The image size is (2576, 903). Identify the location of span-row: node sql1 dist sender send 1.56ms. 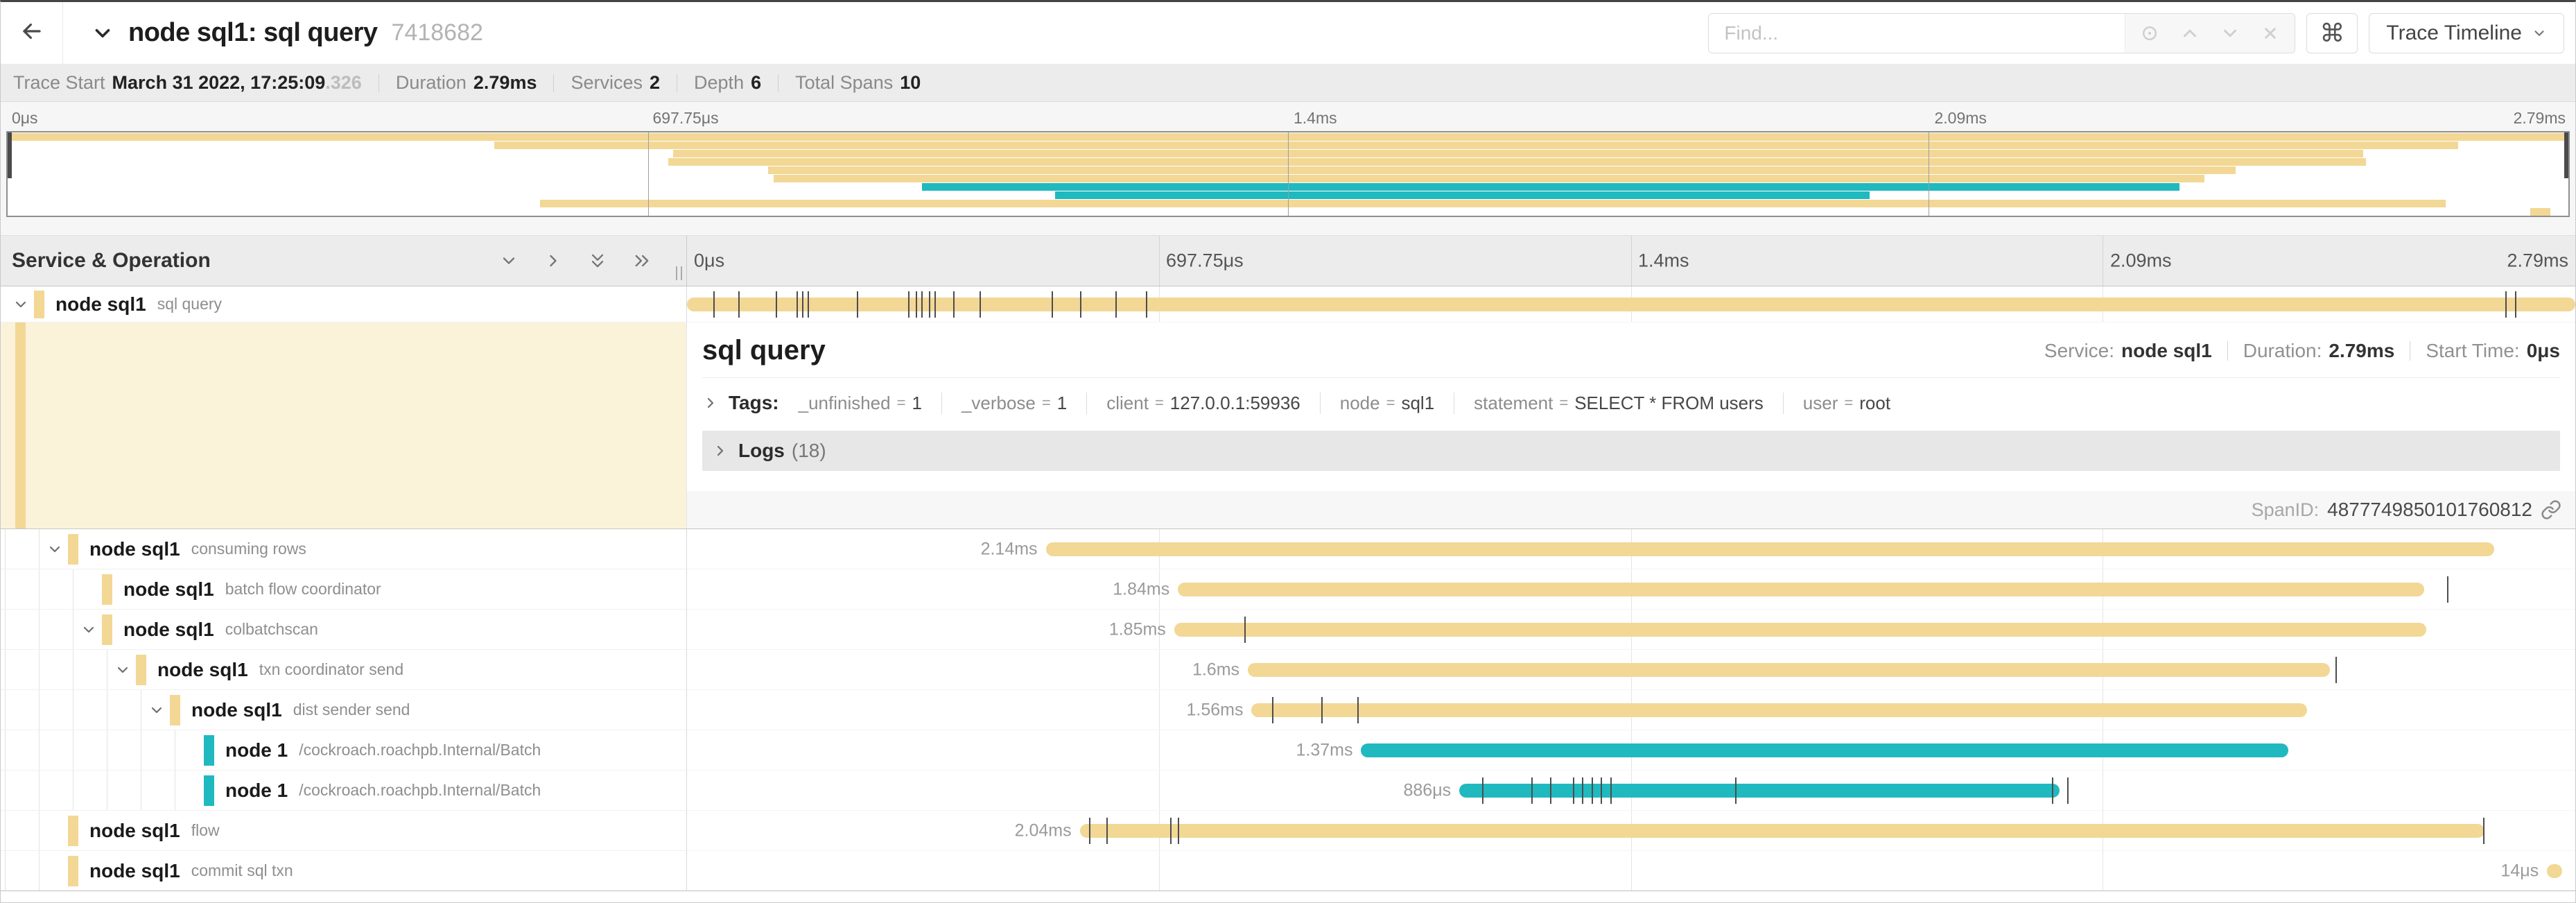
(1288, 710).